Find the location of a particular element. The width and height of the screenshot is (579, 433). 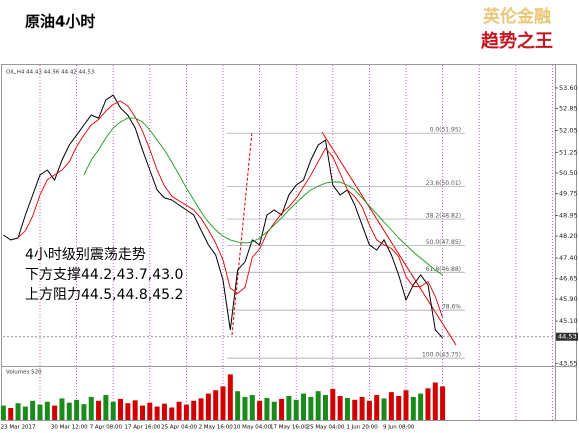

x-tick-label: 10 May 04:00 is located at coordinates (252, 428).